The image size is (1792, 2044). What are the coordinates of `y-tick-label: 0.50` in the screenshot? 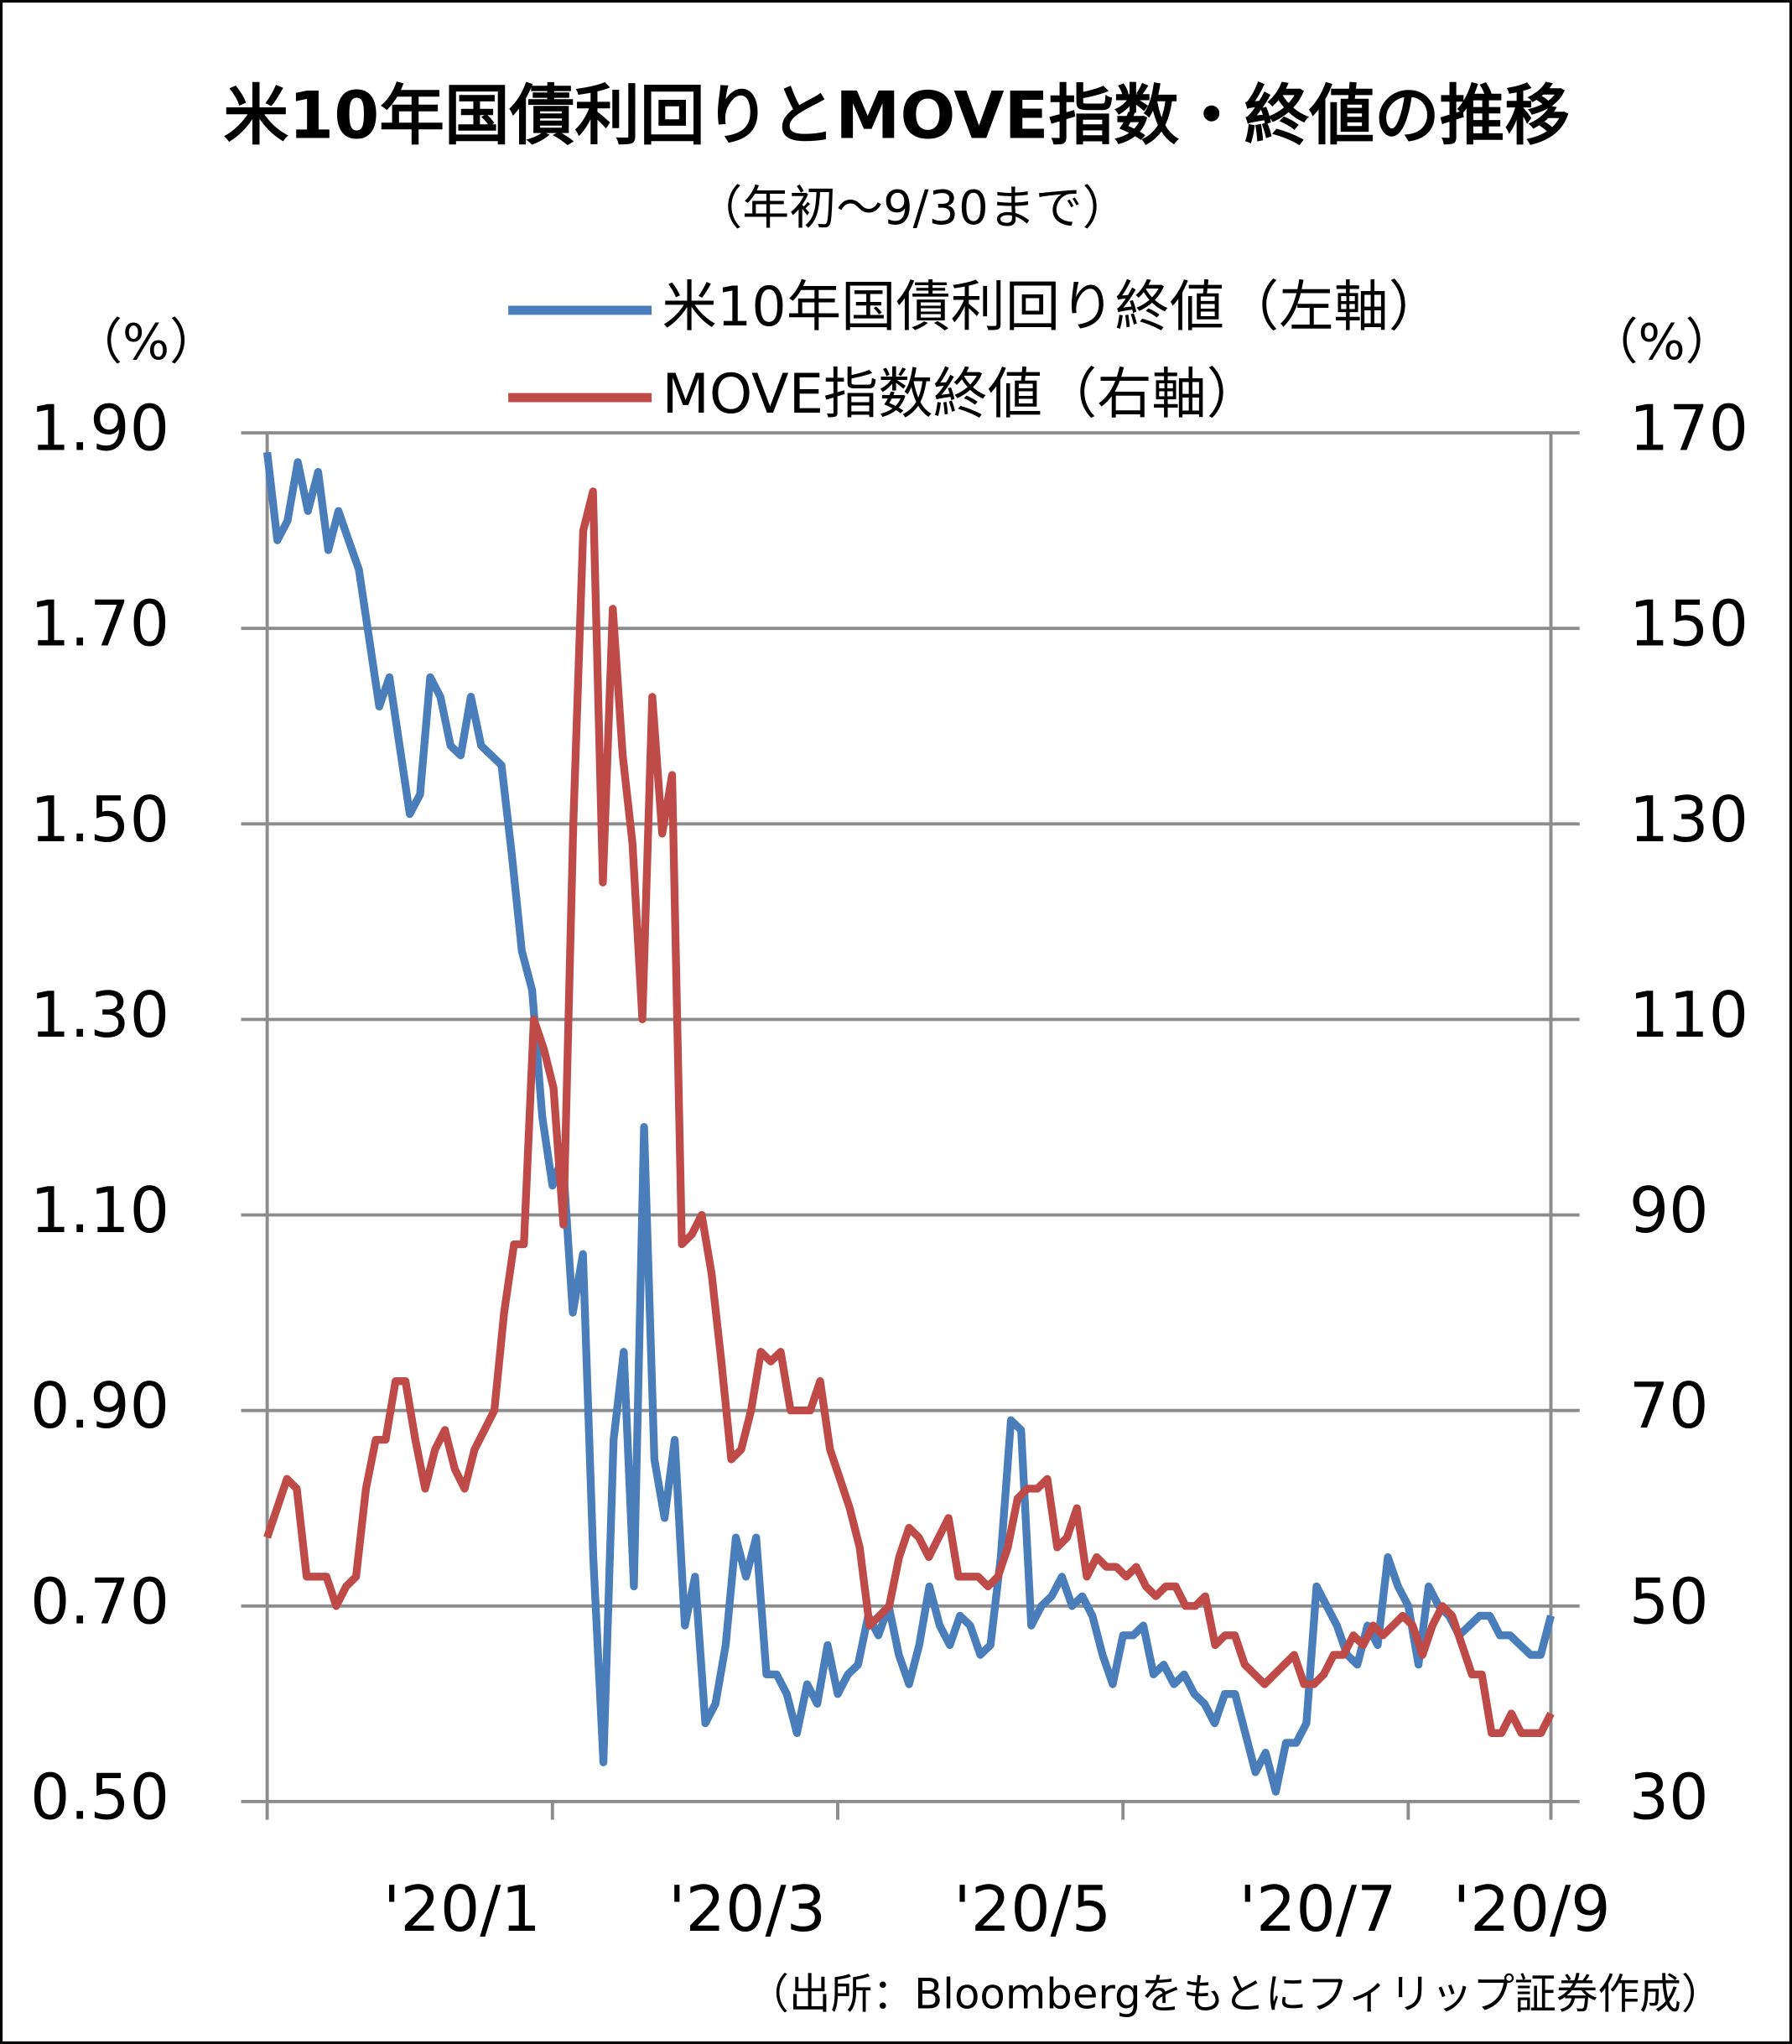 It's located at (99, 1797).